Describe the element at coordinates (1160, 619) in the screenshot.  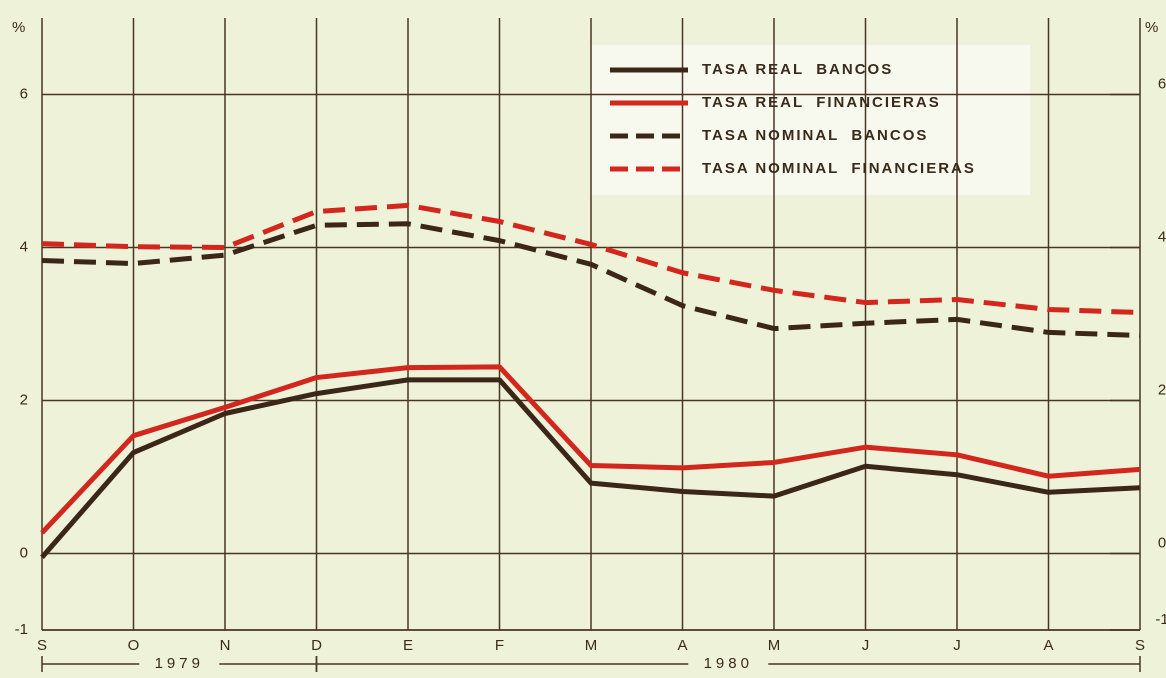
I see `y2-tick-label: -1` at that location.